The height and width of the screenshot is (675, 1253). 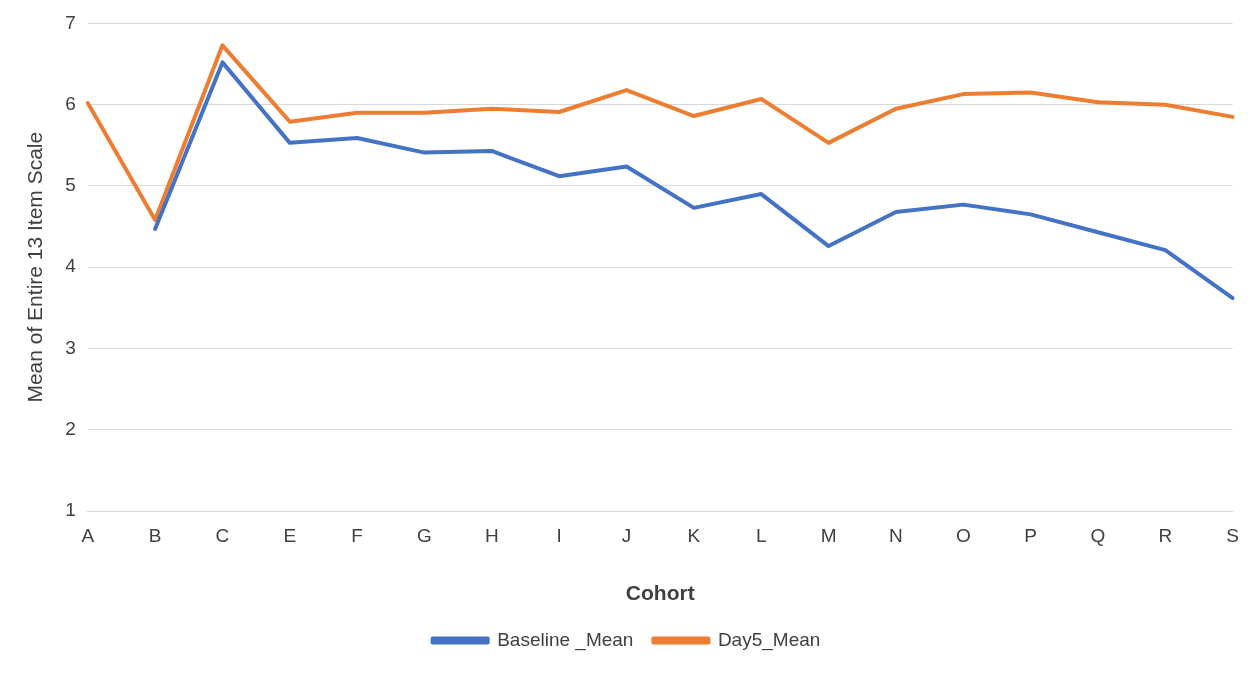 I want to click on x-tick-label: M, so click(x=828, y=535).